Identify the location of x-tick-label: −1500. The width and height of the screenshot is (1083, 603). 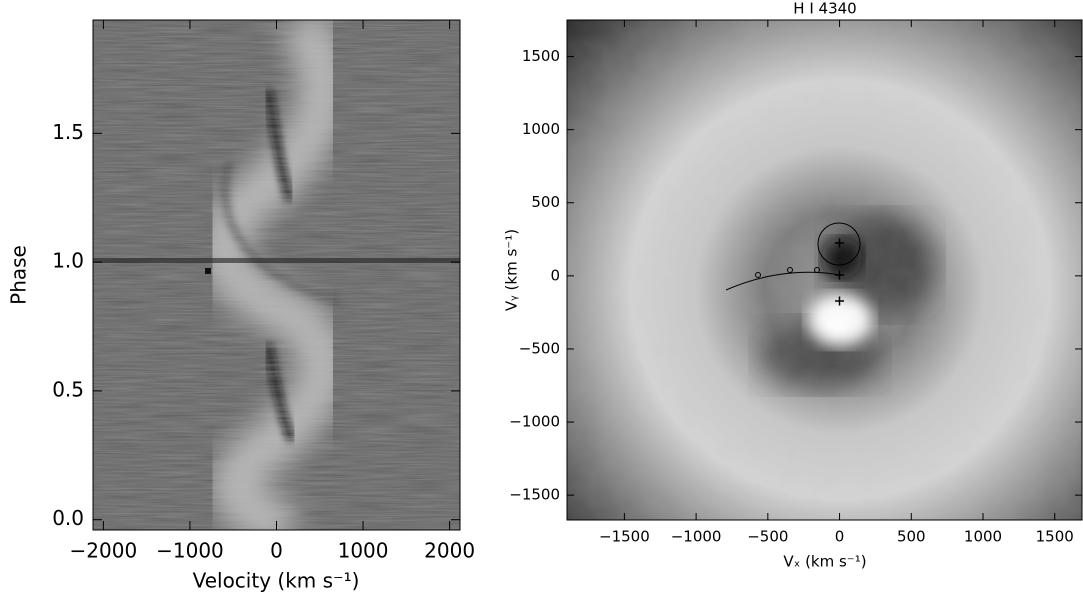
(624, 537).